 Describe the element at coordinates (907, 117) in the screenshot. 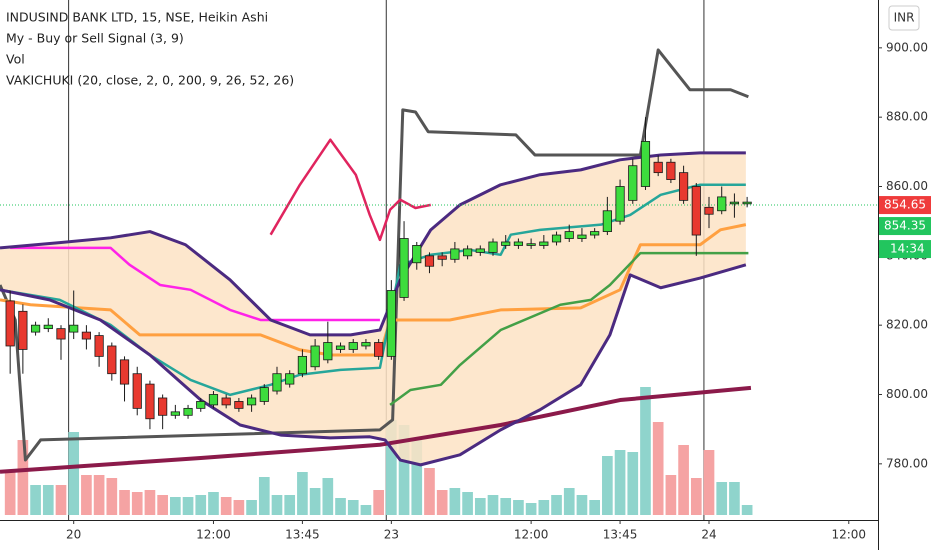

I see `y-tick-label: 880.00` at that location.